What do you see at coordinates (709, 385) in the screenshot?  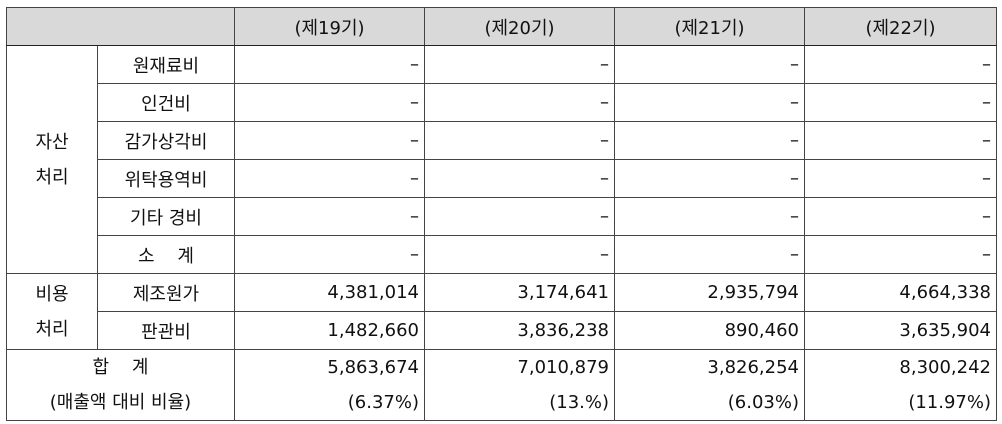 I see `total-cell: 3,826,254 (6.03%)` at bounding box center [709, 385].